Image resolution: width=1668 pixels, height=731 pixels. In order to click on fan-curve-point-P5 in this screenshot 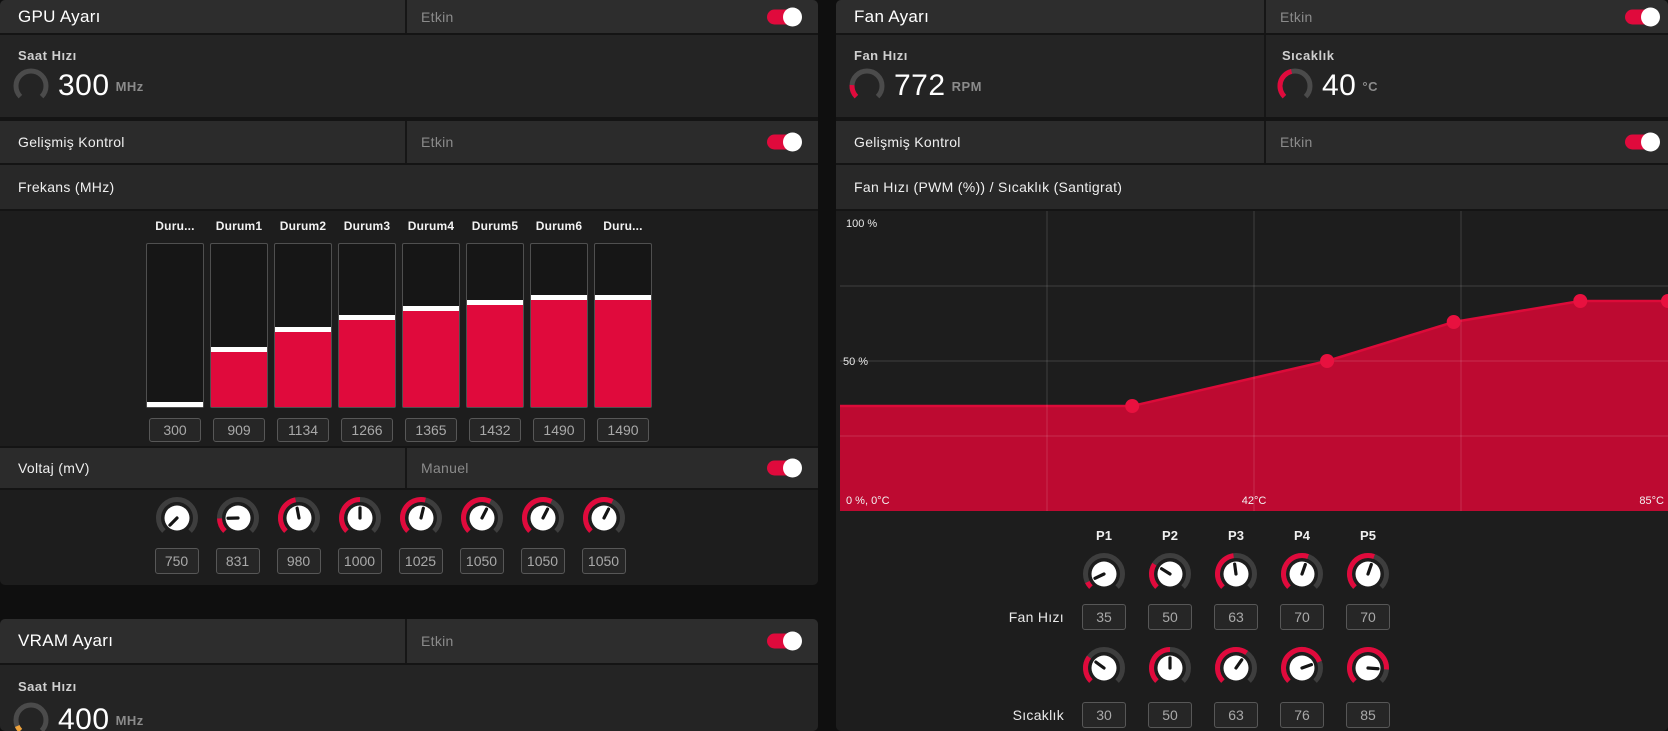, I will do `click(1664, 301)`.